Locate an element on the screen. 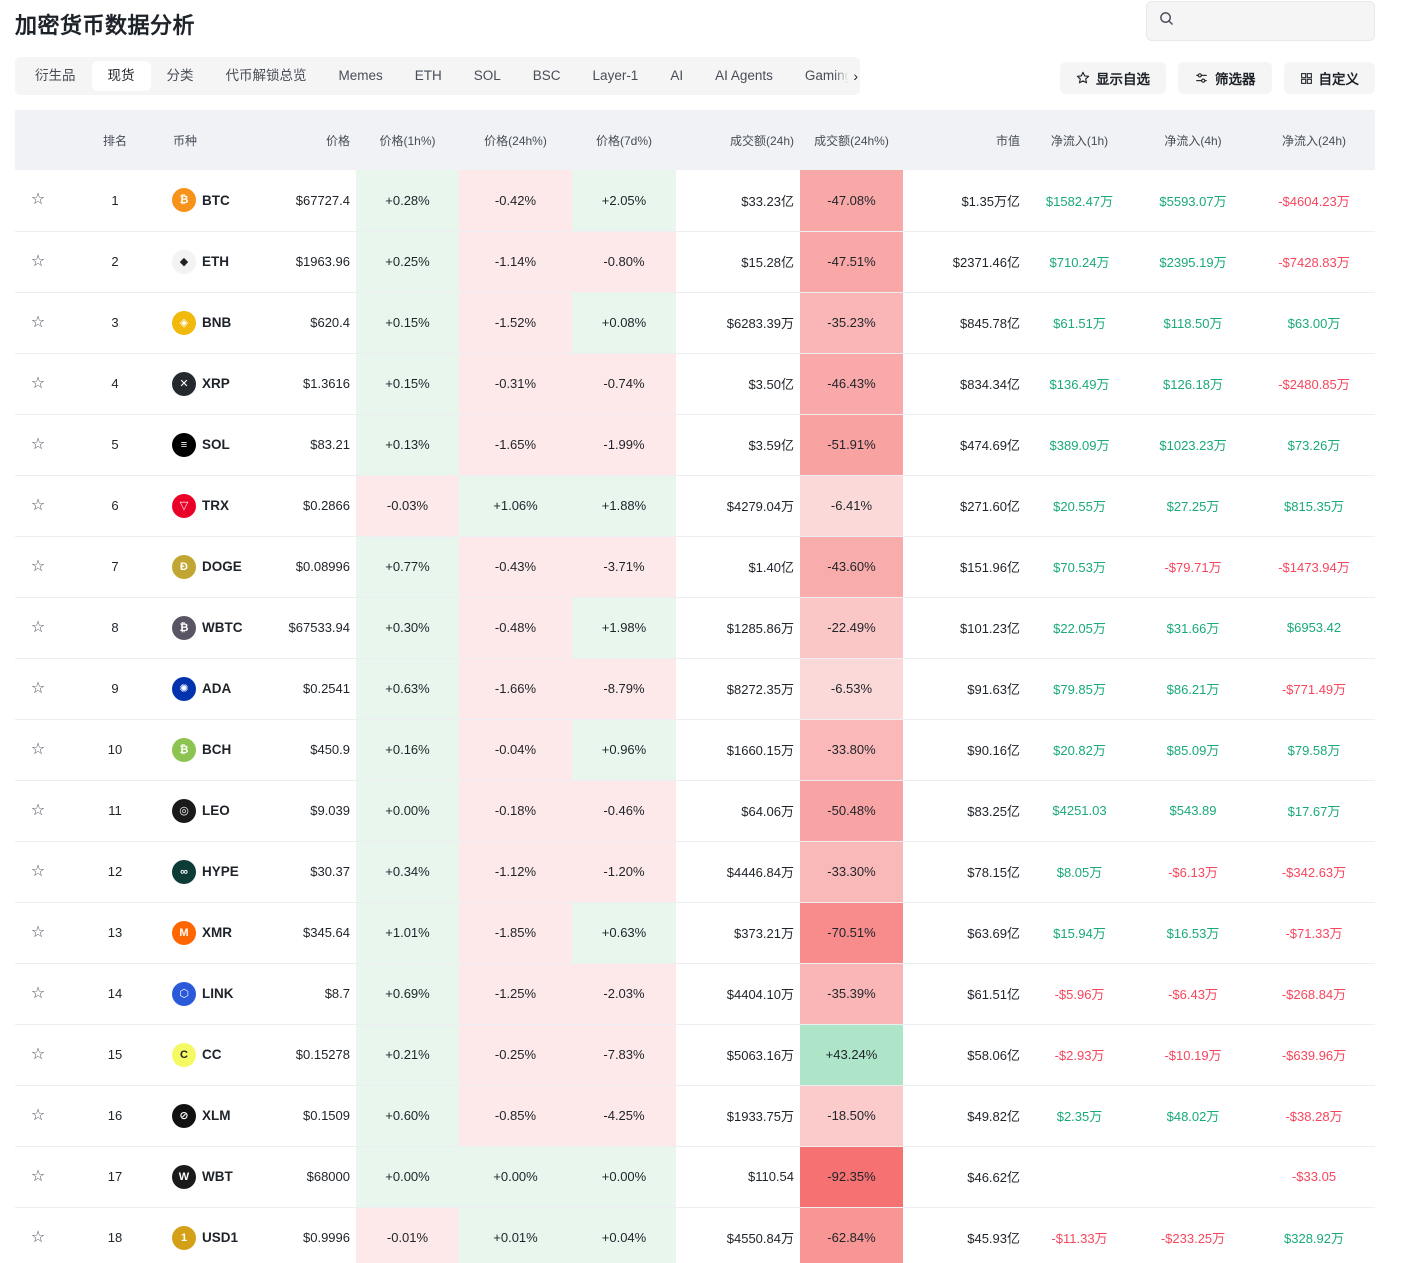  coin-cell: ◈ BNB is located at coordinates (212, 323).